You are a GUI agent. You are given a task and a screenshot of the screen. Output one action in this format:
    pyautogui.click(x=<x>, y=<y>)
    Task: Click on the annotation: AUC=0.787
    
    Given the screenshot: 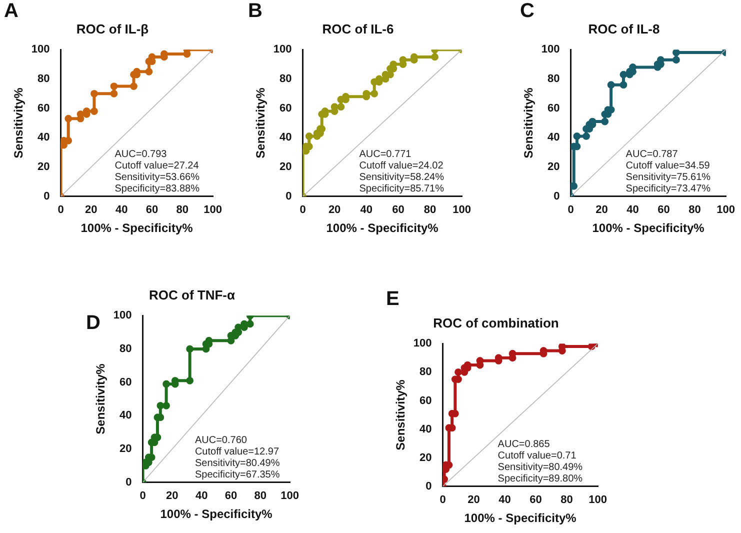 What is the action you would take?
    pyautogui.click(x=652, y=154)
    